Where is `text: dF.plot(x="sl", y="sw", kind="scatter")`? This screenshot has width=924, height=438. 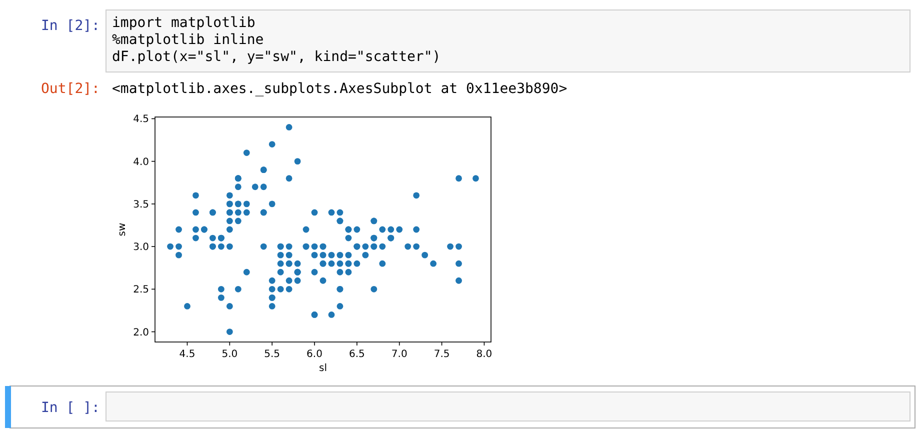
text: dF.plot(x="sl", y="sw", kind="scatter") is located at coordinates (276, 57).